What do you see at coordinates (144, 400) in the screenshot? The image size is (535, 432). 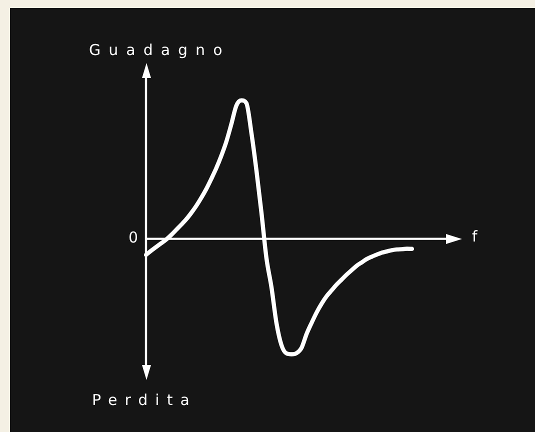 I see `text: Perdita` at bounding box center [144, 400].